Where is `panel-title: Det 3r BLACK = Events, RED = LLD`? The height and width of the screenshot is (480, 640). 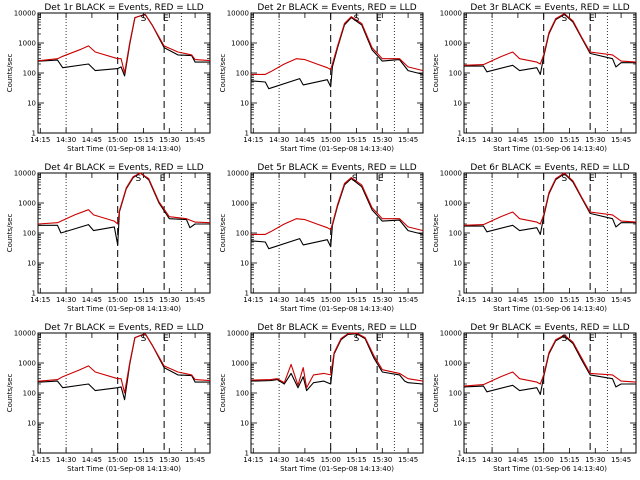
panel-title: Det 3r BLACK = Events, RED = LLD is located at coordinates (549, 8).